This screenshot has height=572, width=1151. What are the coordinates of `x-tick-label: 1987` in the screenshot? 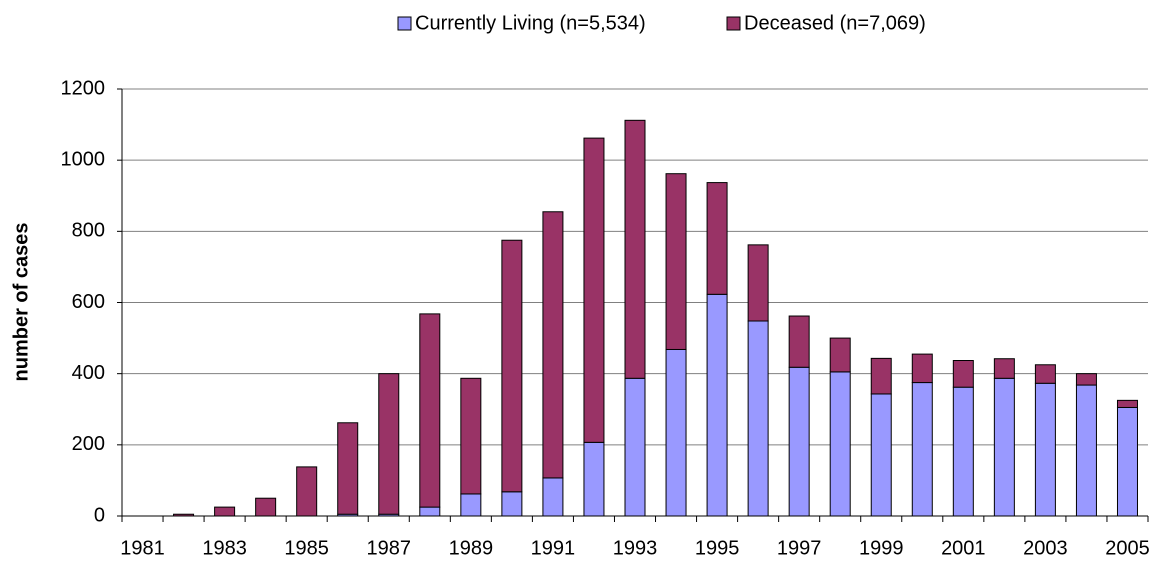 It's located at (389, 548).